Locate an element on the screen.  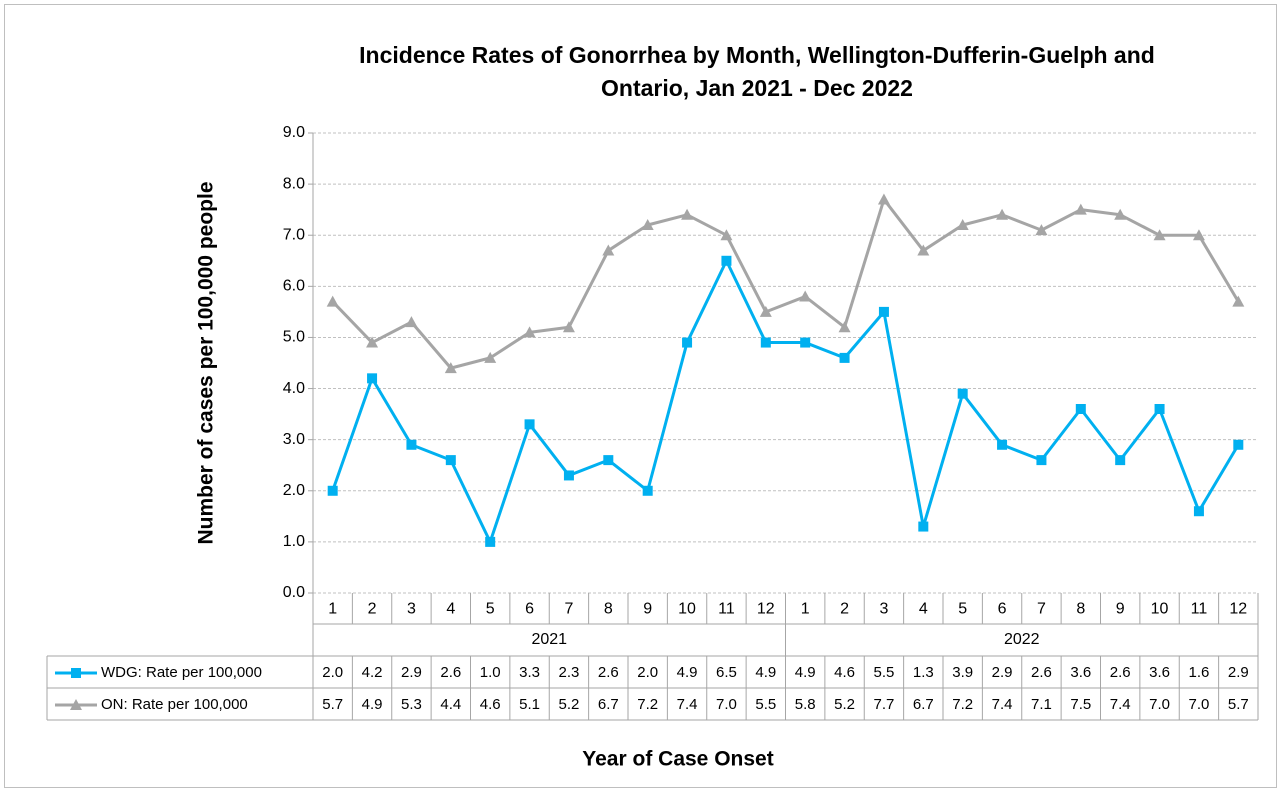
x-tick-label: 2 is located at coordinates (372, 609).